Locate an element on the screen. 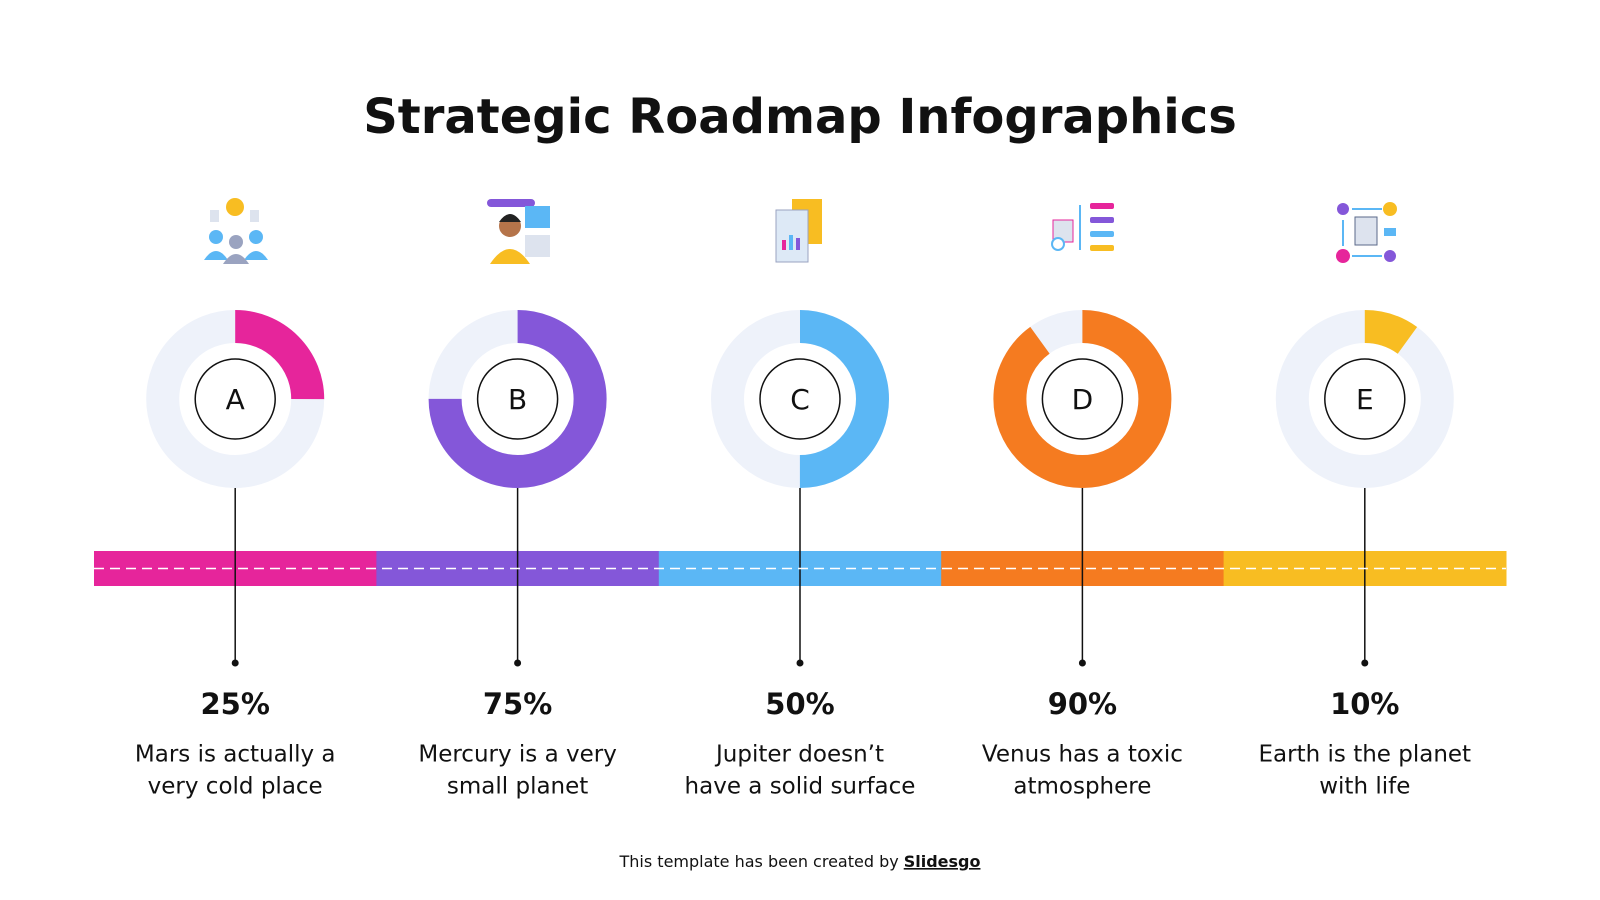 The image size is (1600, 900). footer-text: This template has been created by is located at coordinates (759, 861).